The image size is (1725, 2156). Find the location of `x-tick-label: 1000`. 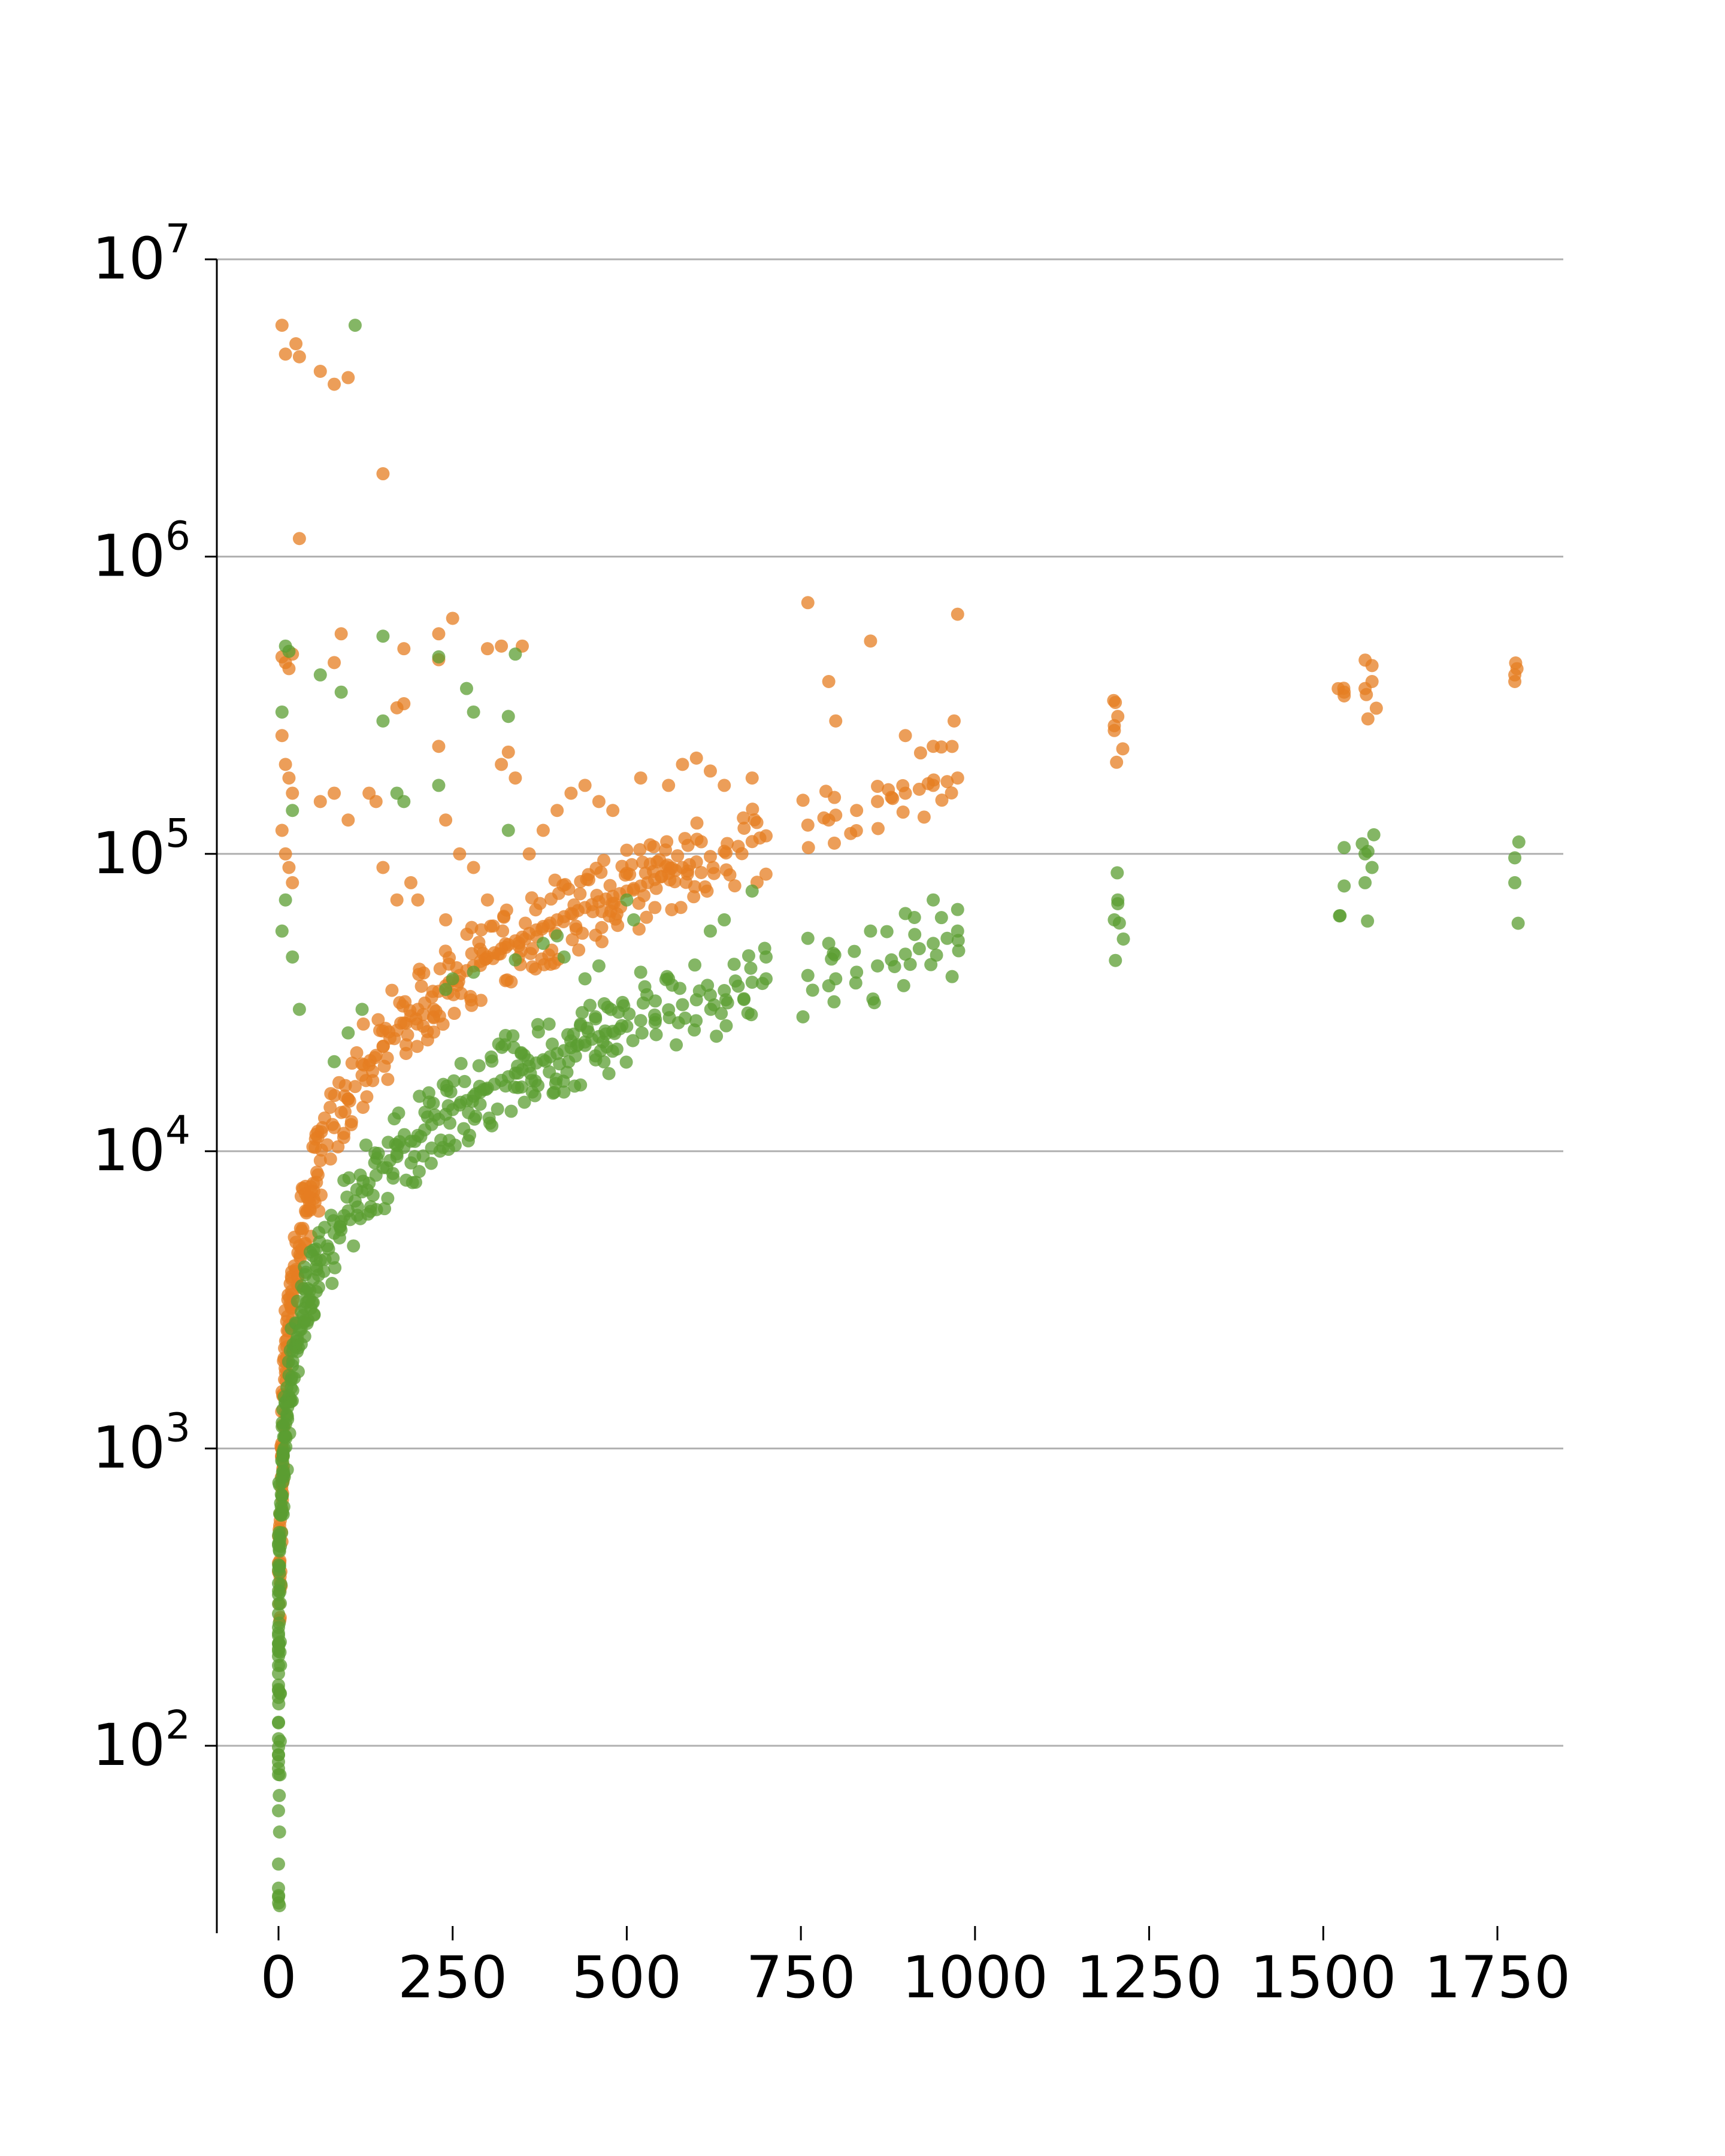

x-tick-label: 1000 is located at coordinates (975, 1978).